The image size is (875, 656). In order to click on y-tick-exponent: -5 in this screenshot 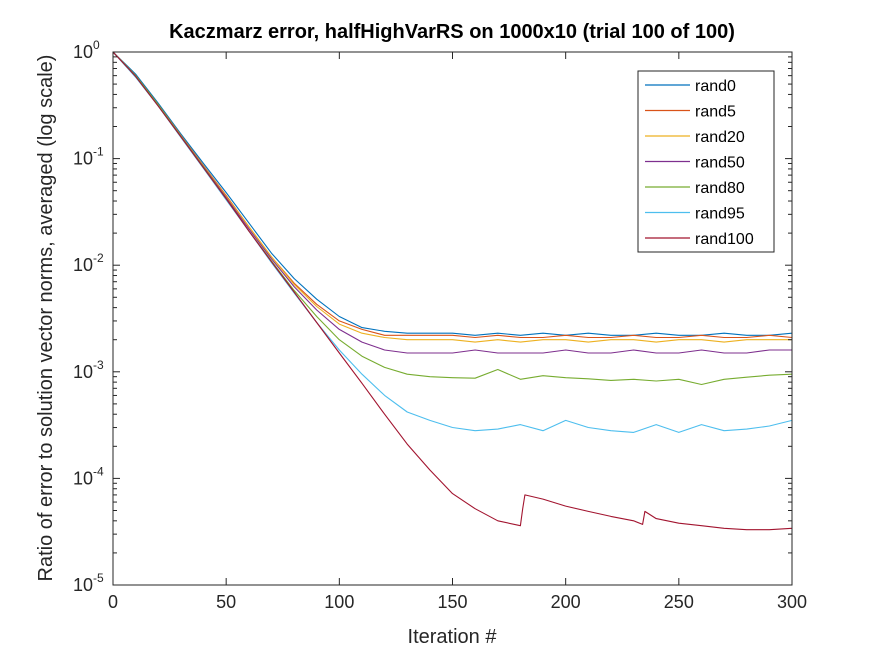, I will do `click(98, 578)`.